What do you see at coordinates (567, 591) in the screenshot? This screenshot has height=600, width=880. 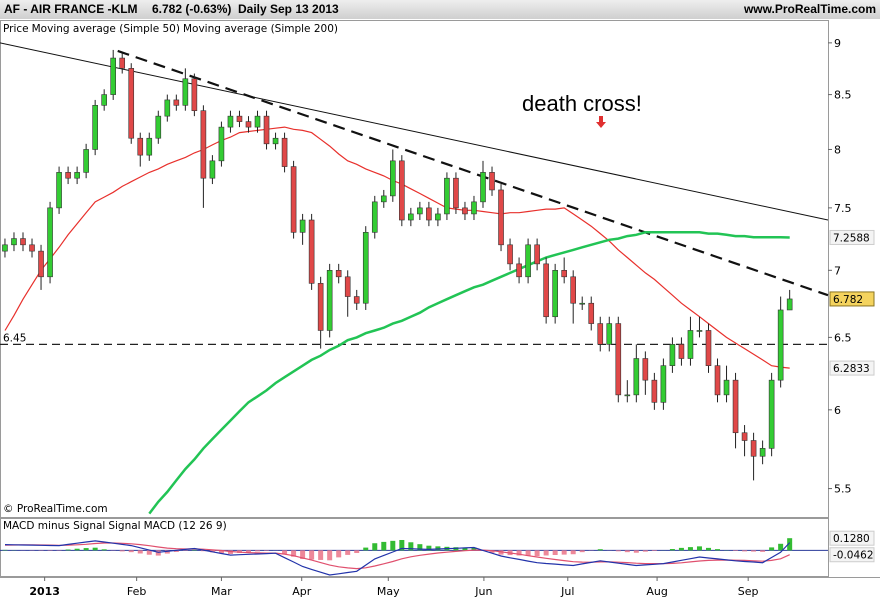 I see `x-tick-label: Jul` at bounding box center [567, 591].